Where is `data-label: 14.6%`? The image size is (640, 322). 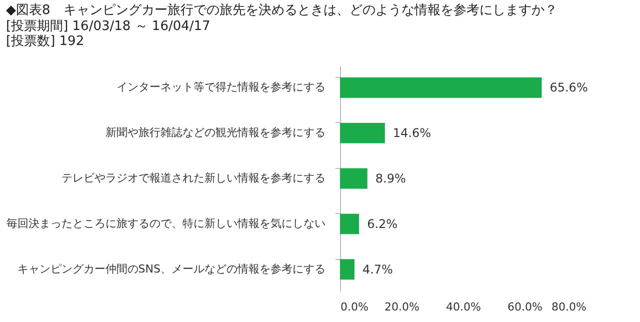
data-label: 14.6% is located at coordinates (412, 133).